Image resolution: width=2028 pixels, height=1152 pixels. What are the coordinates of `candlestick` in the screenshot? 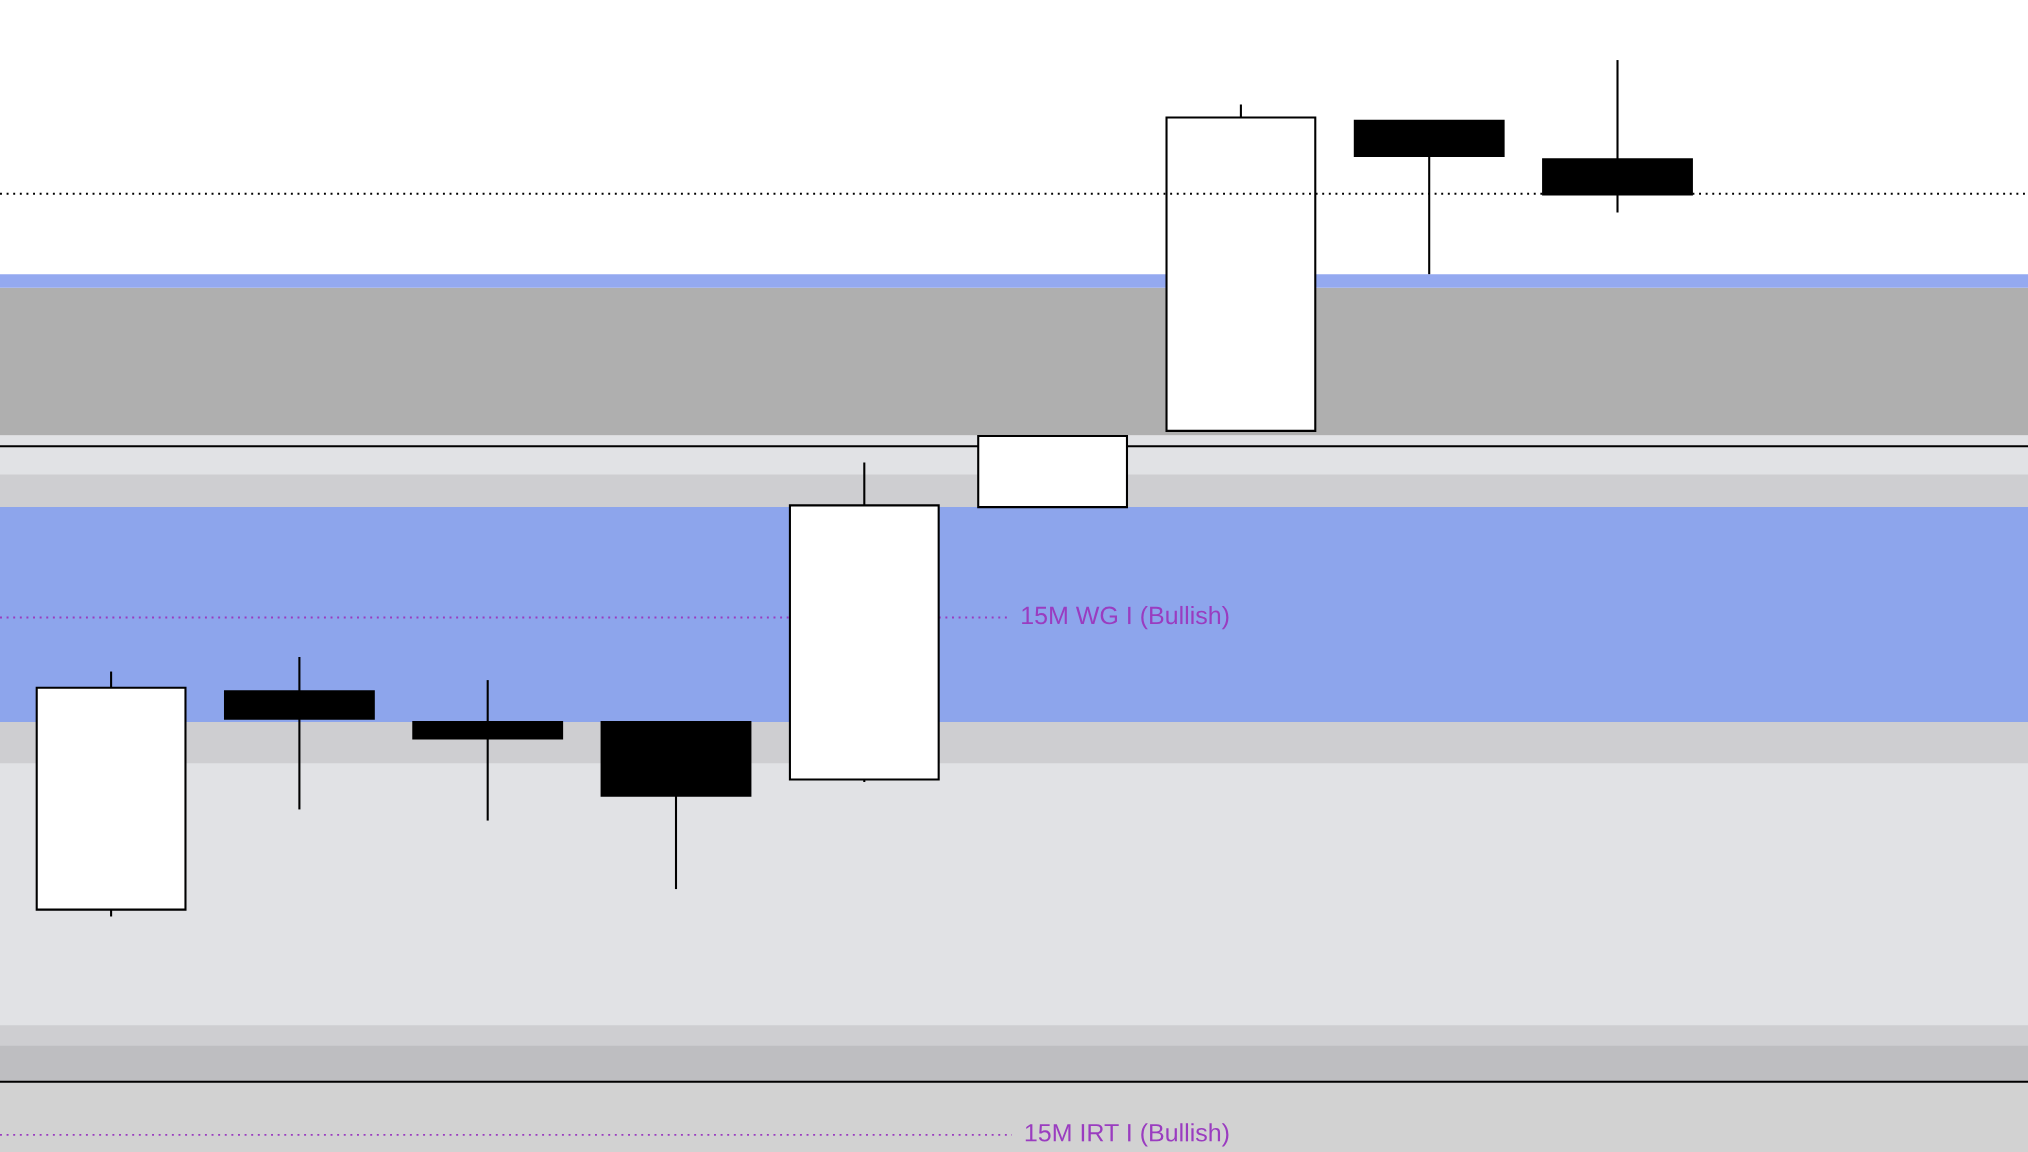 It's located at (488, 750).